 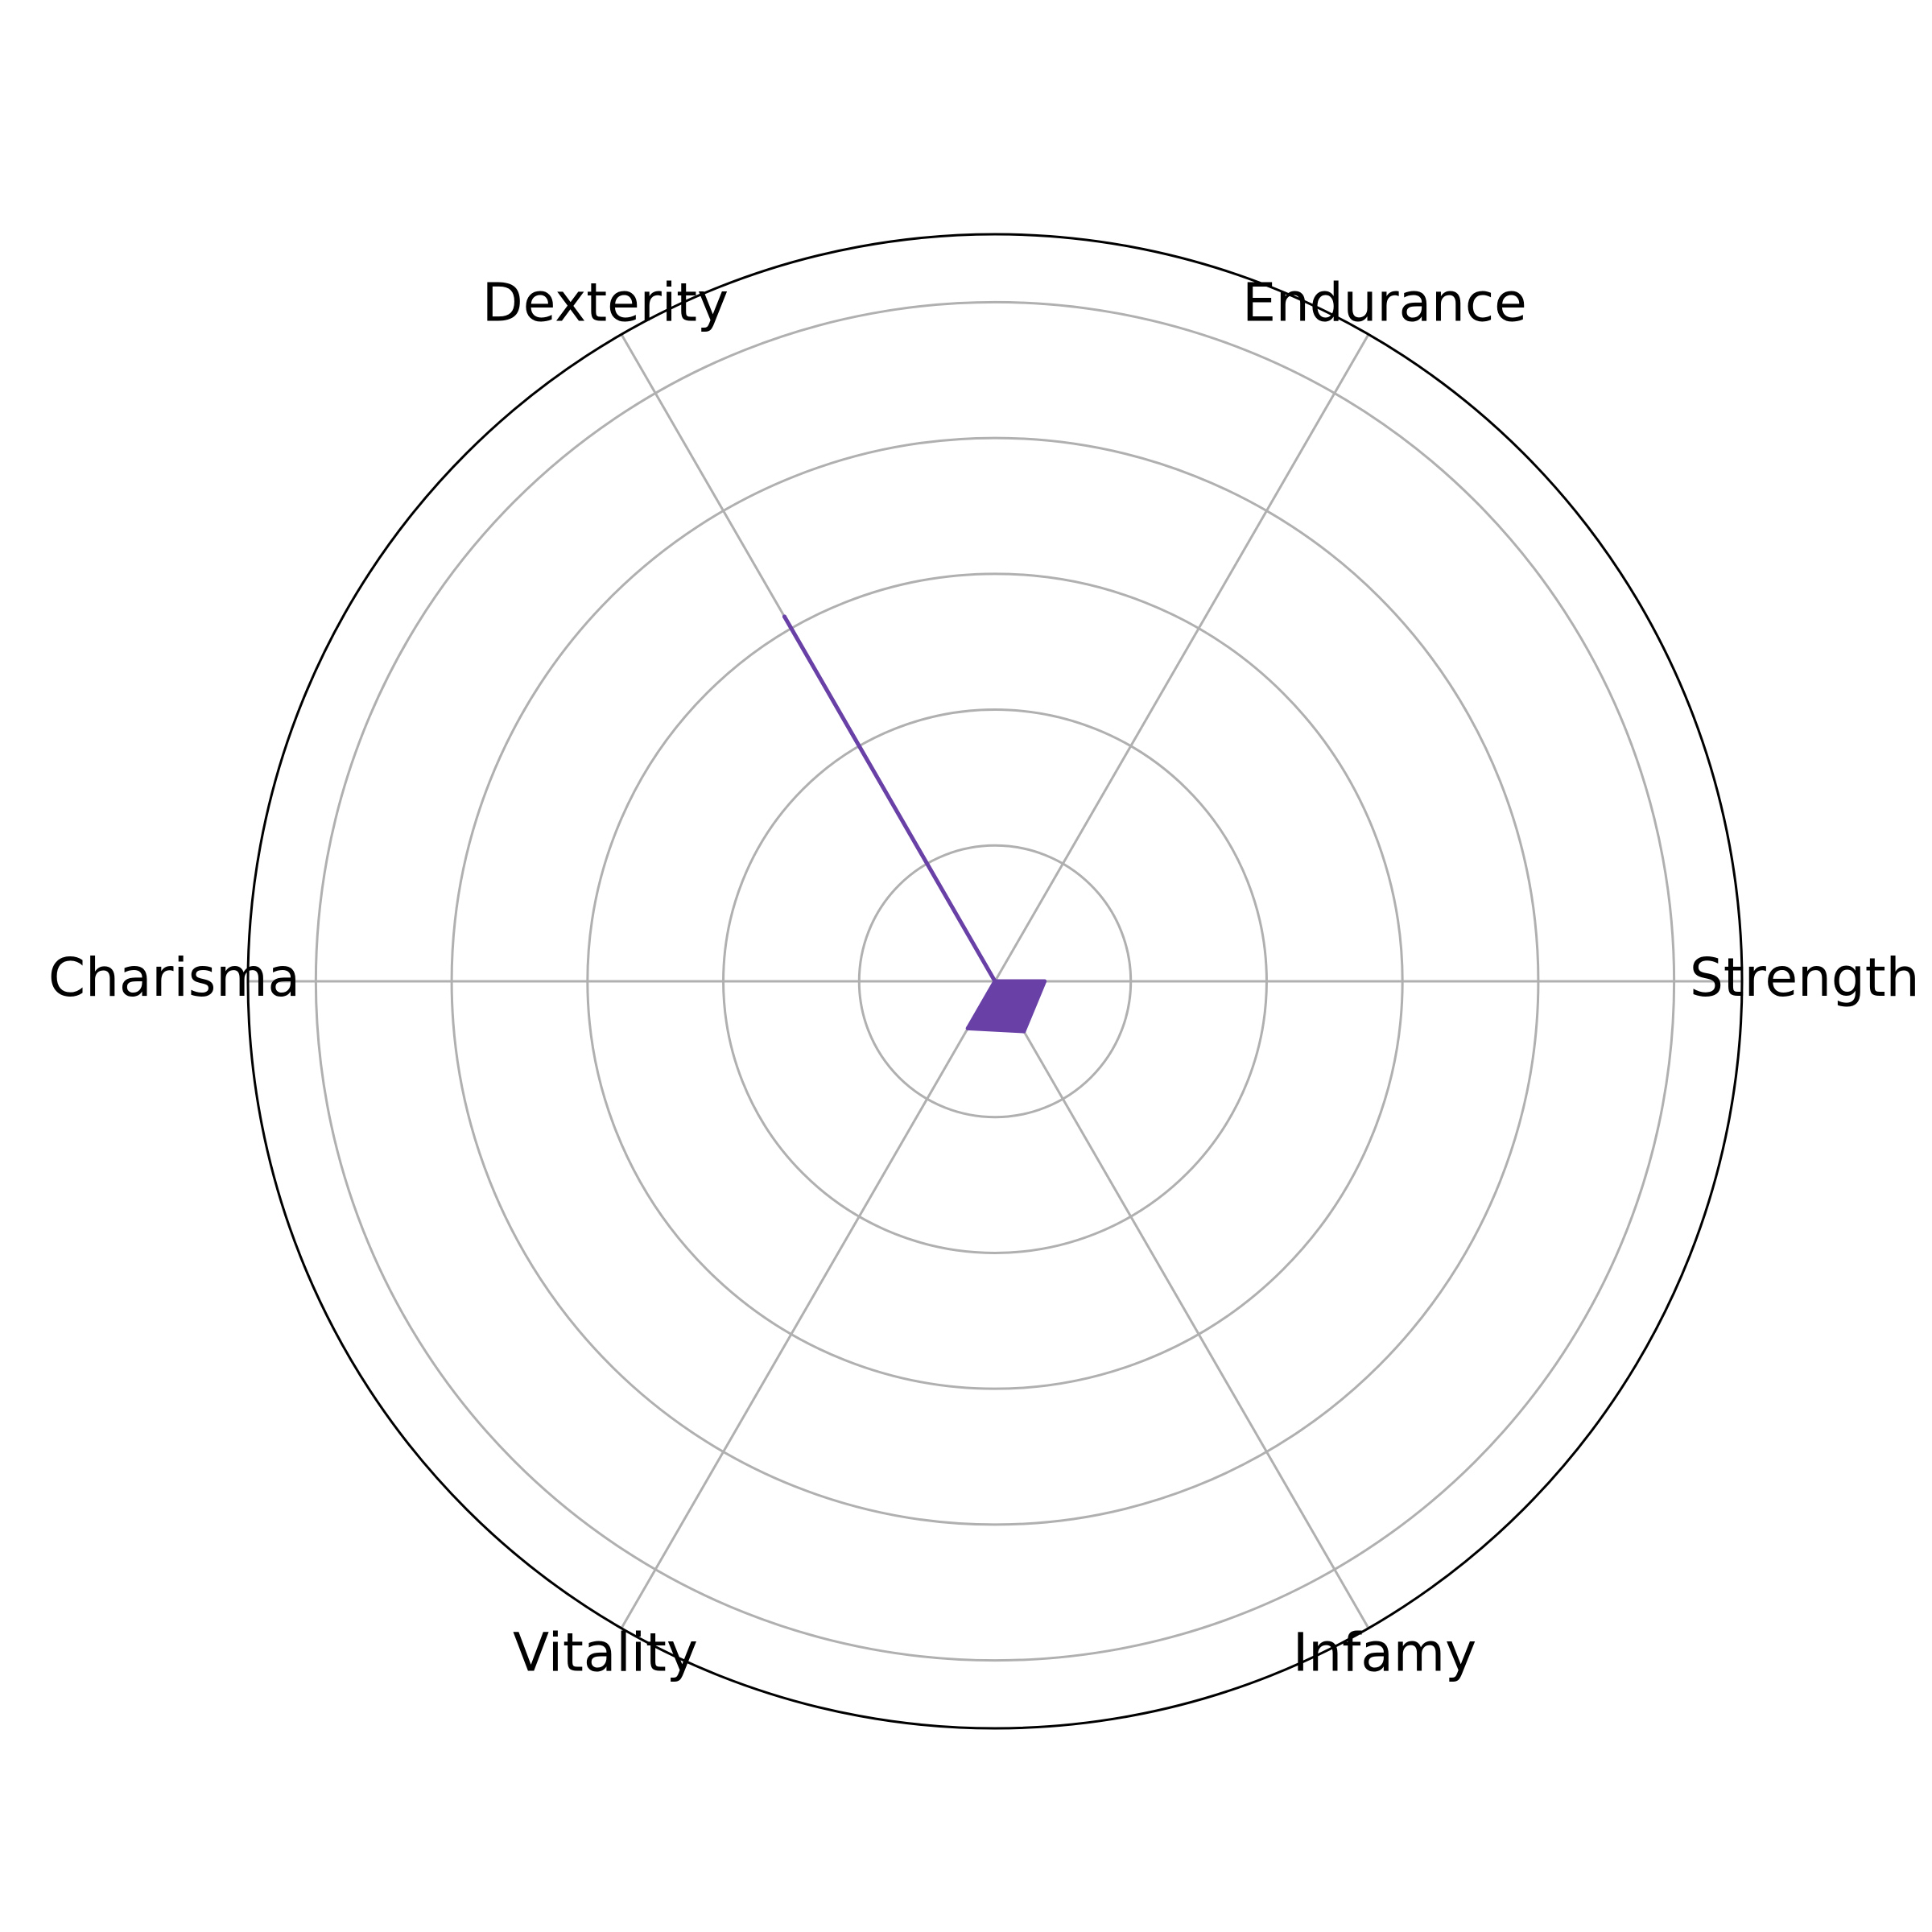 I want to click on data-point-charisma, so click(x=995, y=981).